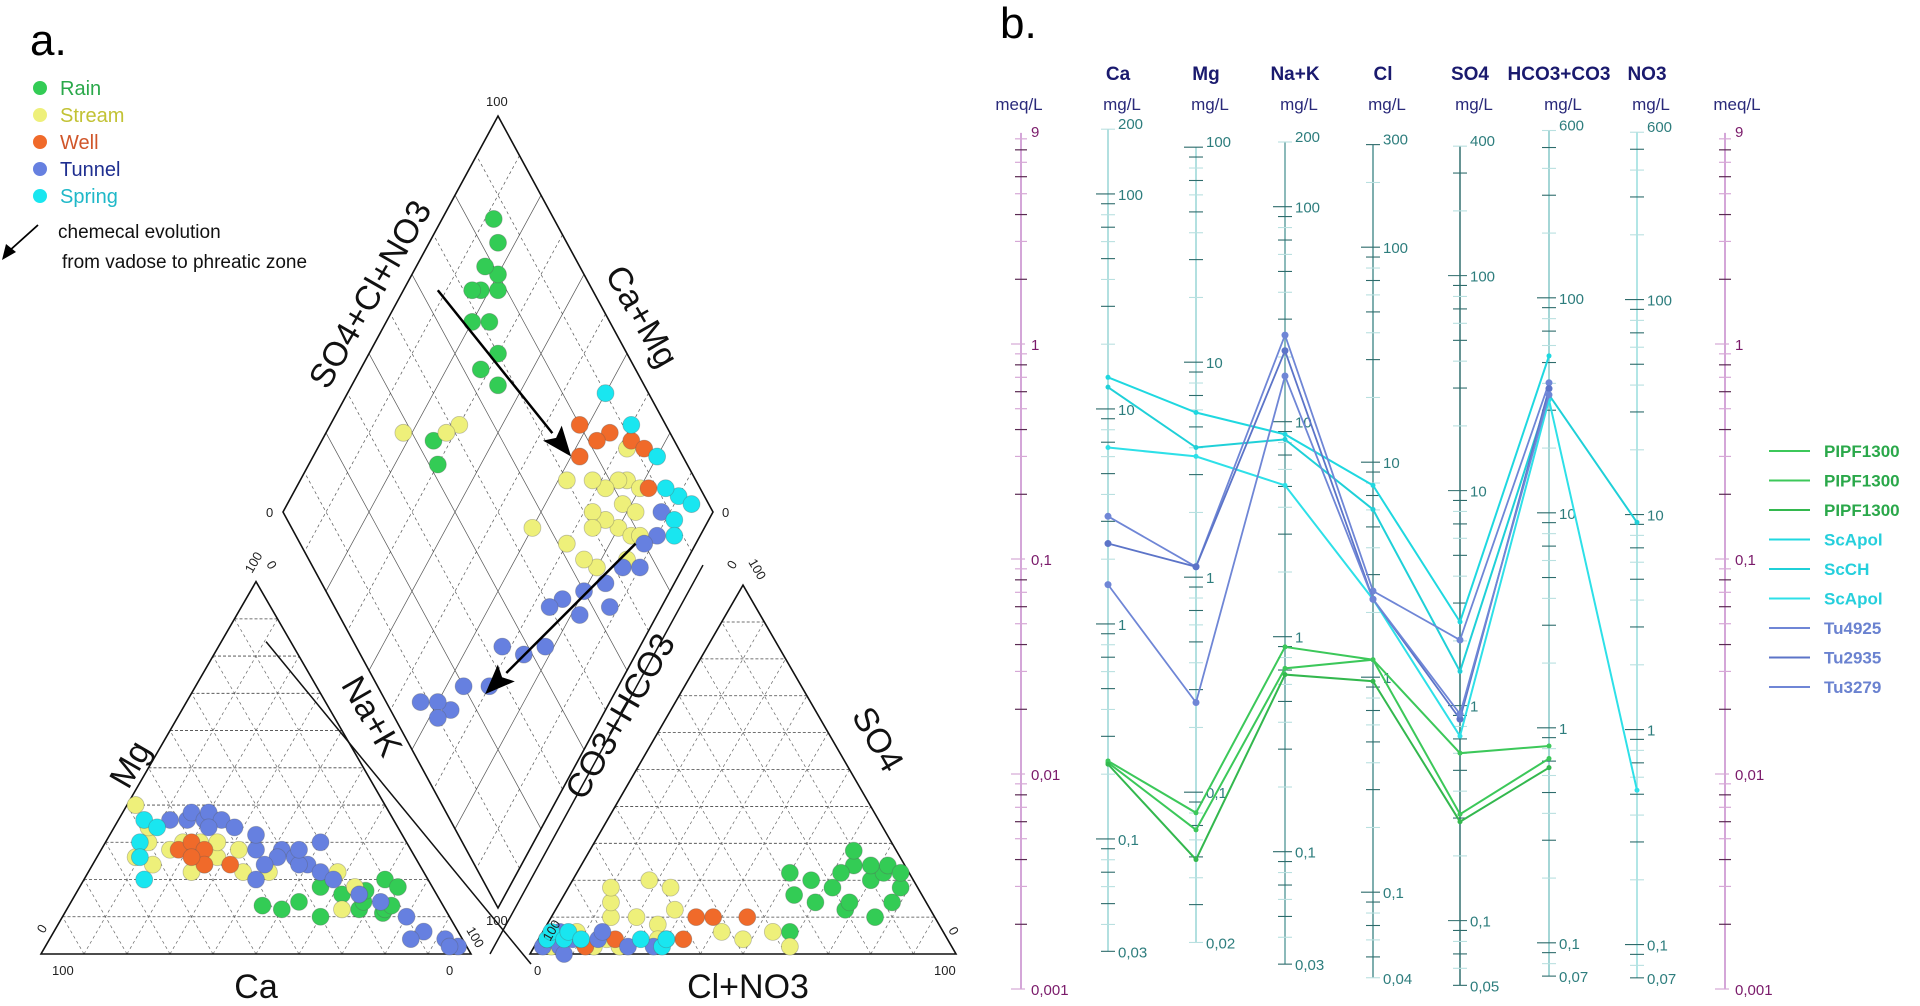 The width and height of the screenshot is (1920, 1006). I want to click on mg-tick-label: 0,05, so click(1484, 986).